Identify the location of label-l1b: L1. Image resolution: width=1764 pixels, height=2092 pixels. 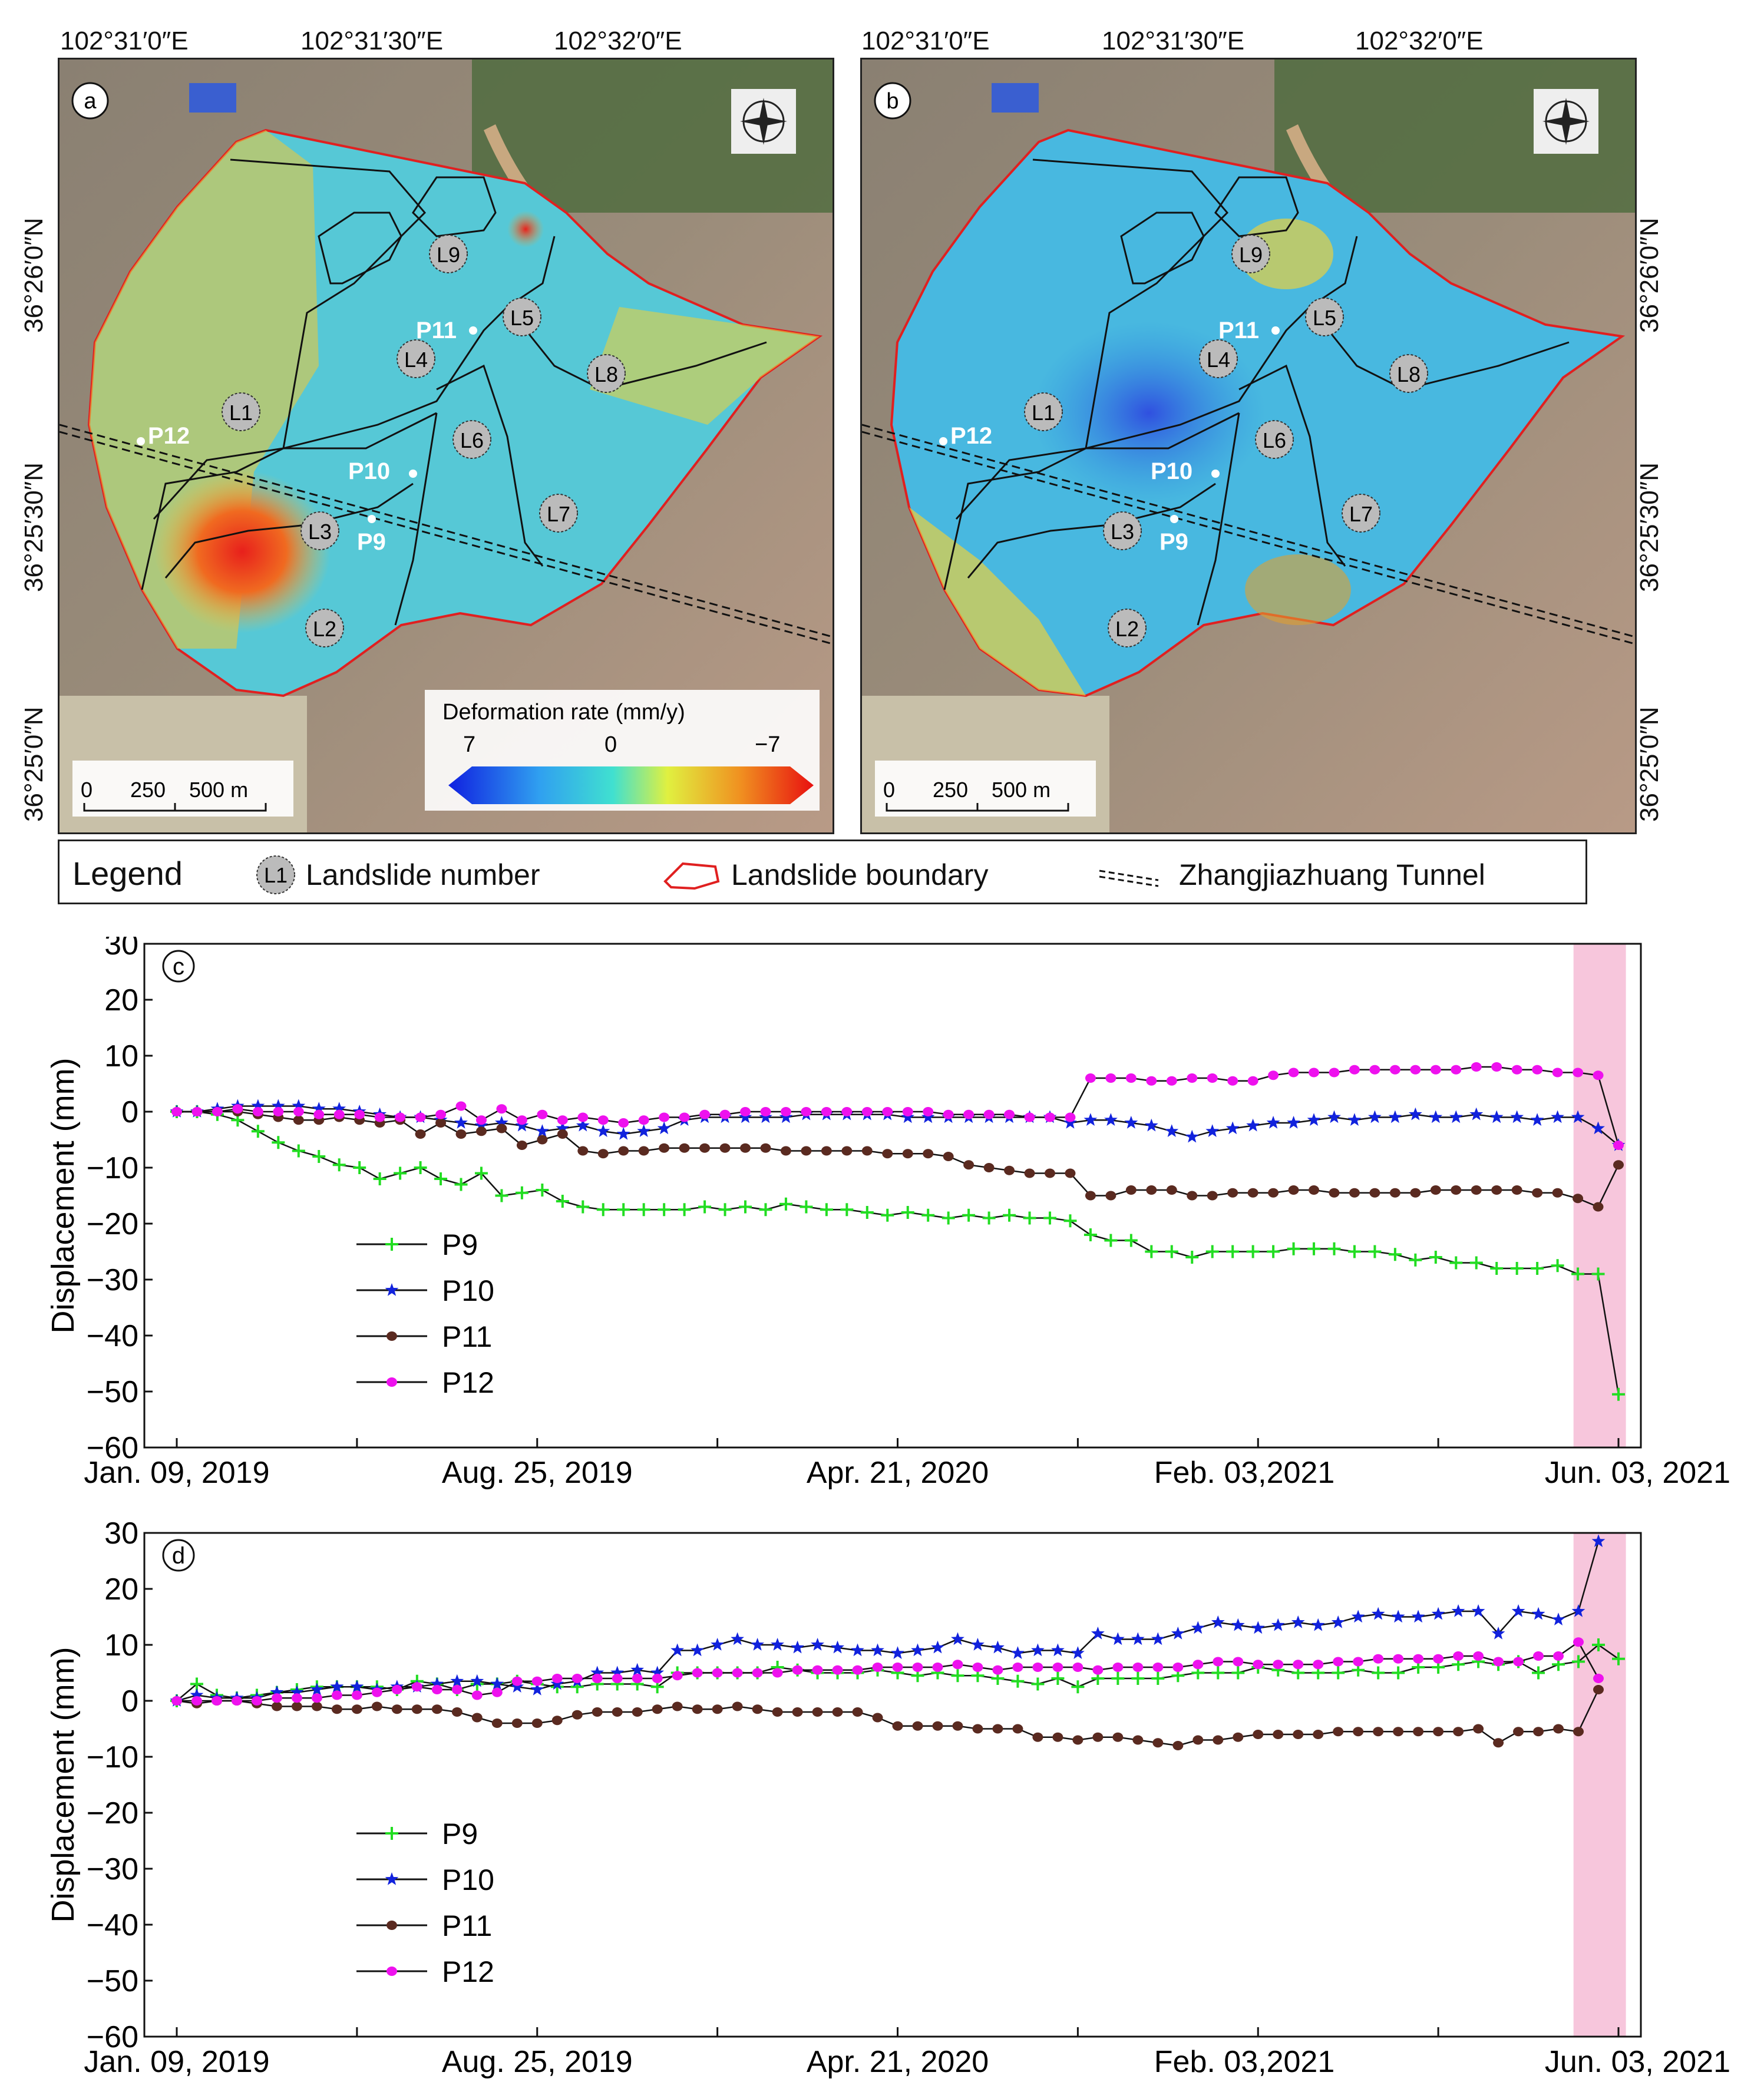
(1043, 412).